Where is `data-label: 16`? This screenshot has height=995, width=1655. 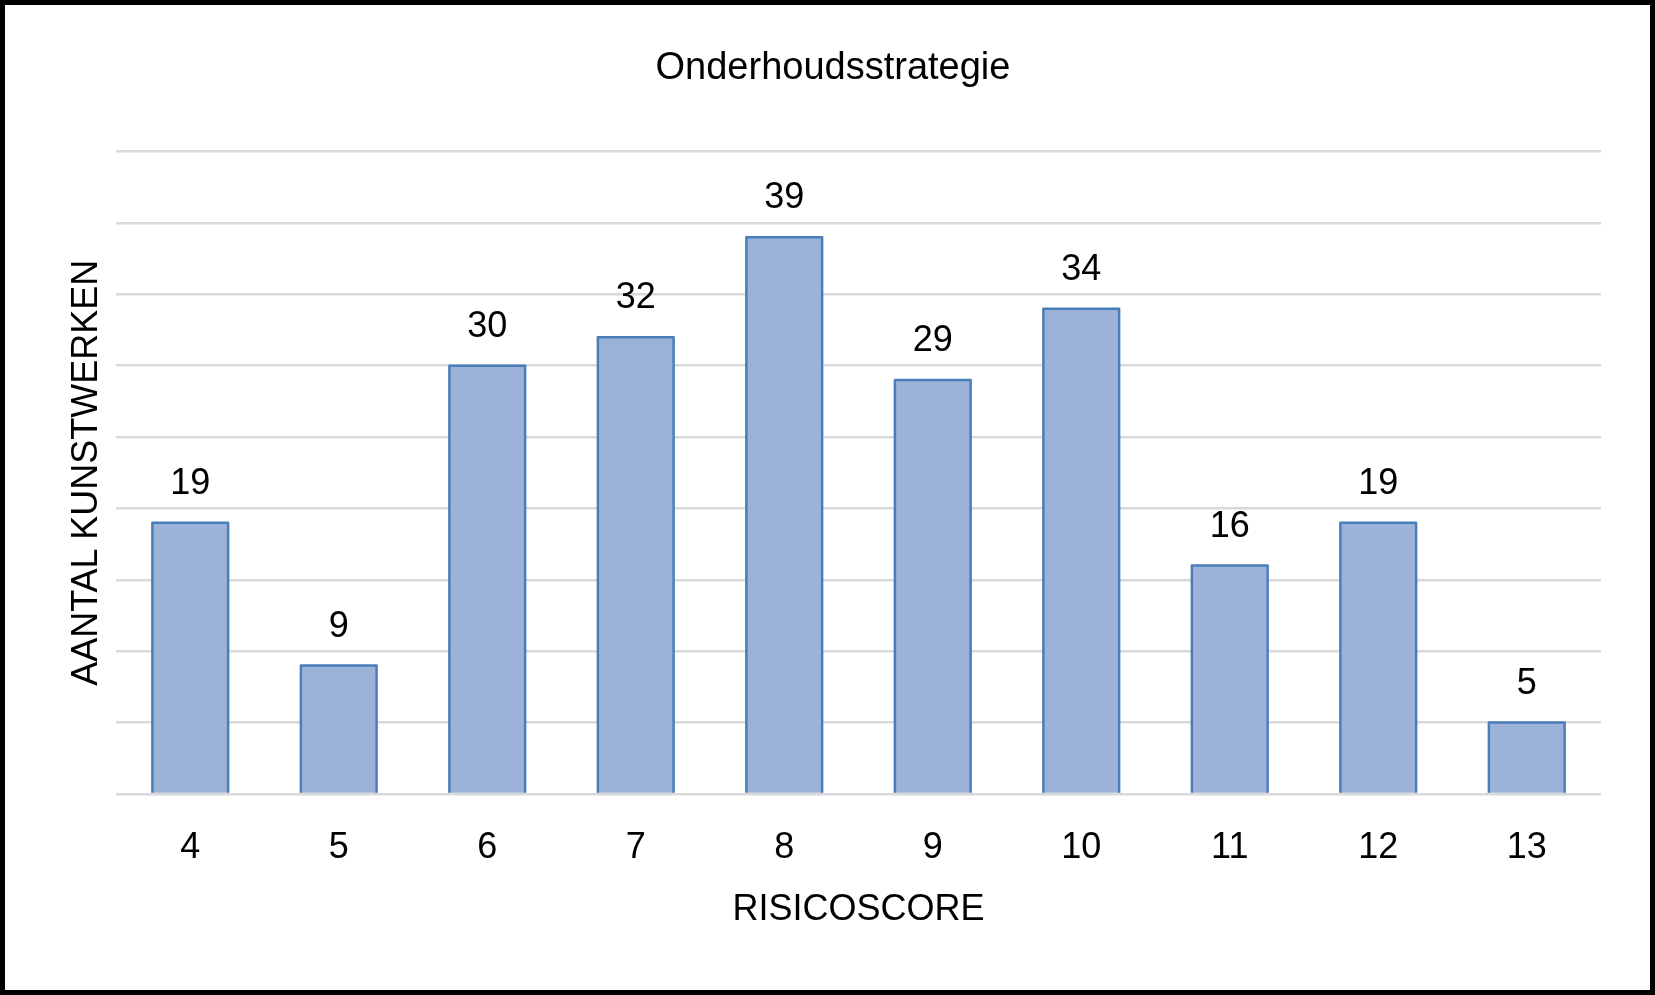 data-label: 16 is located at coordinates (1229, 524).